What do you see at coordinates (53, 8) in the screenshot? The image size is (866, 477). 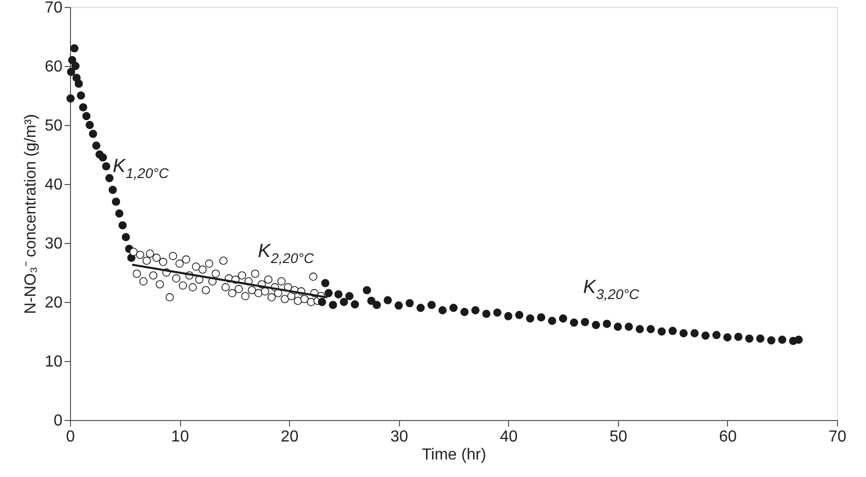 I see `y-tick-label: 70` at bounding box center [53, 8].